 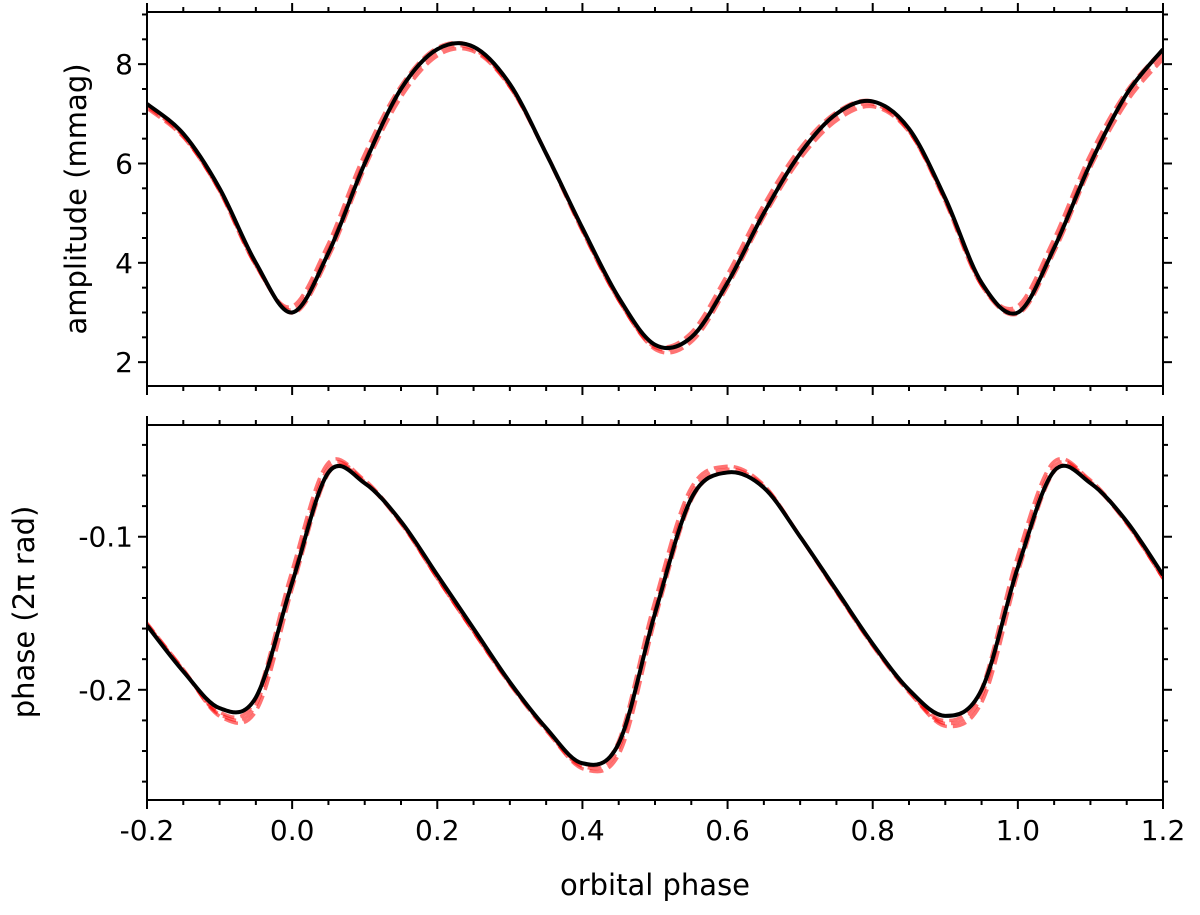 I want to click on x-tick-label: 0.2, so click(x=437, y=830).